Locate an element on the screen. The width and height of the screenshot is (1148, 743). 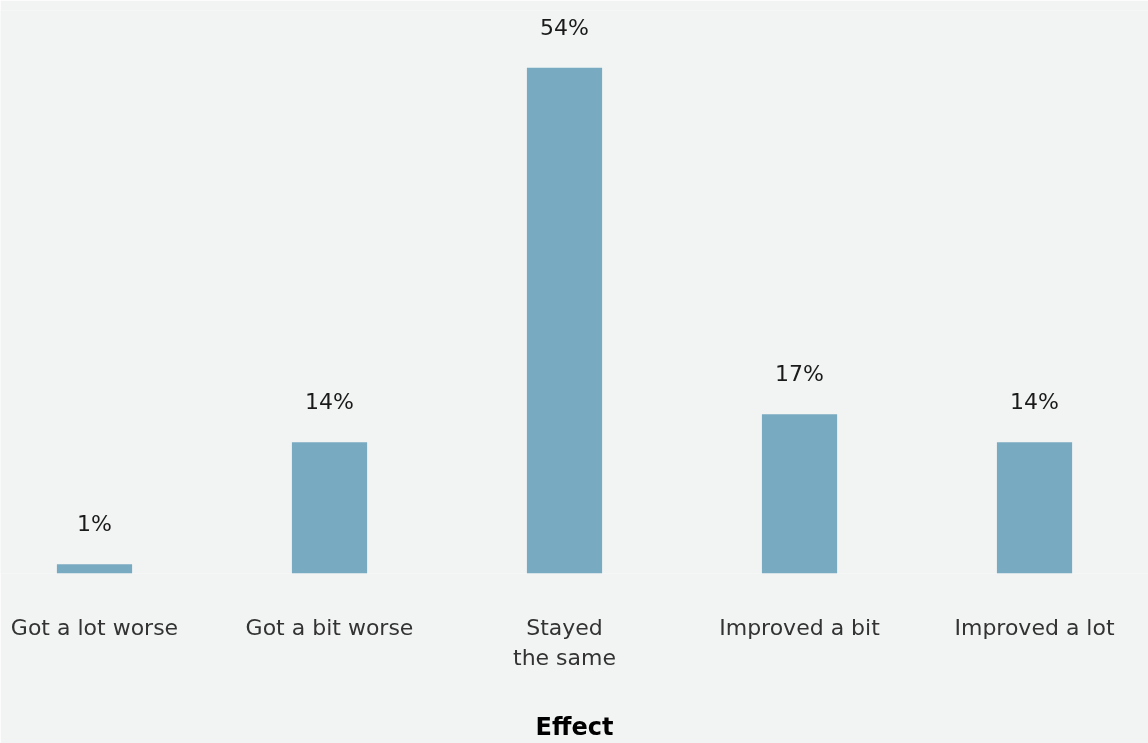
x-tick-label: Got a bit worse is located at coordinates (329, 627).